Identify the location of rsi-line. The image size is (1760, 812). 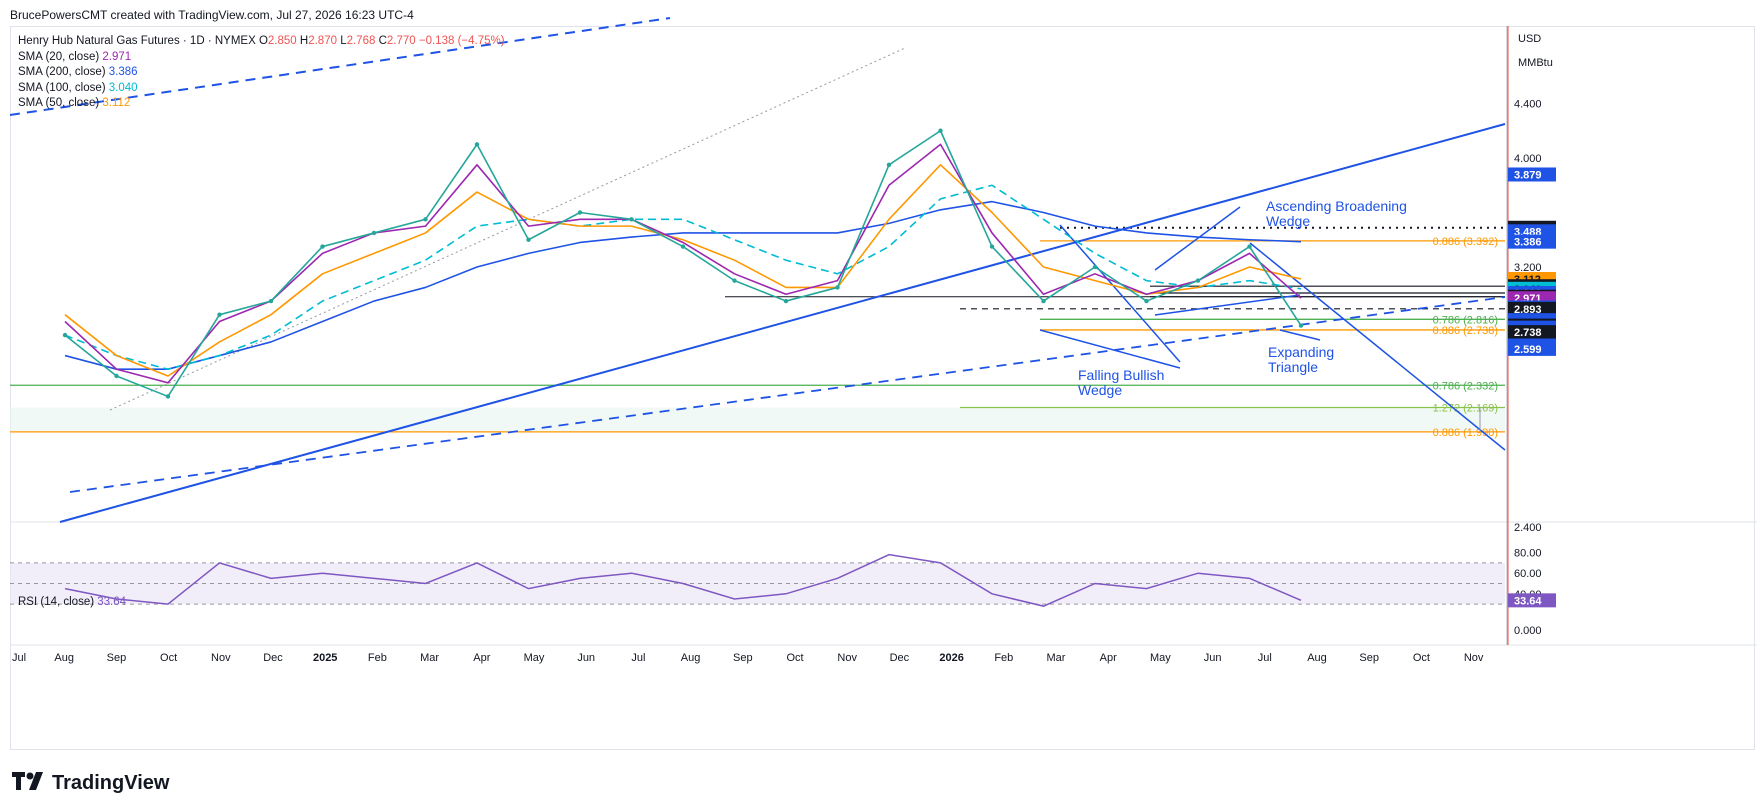
(683, 580).